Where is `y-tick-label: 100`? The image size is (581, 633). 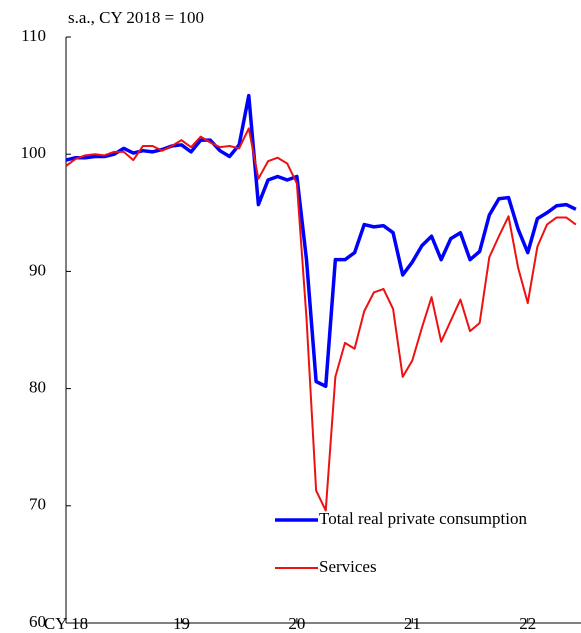 y-tick-label: 100 is located at coordinates (34, 152).